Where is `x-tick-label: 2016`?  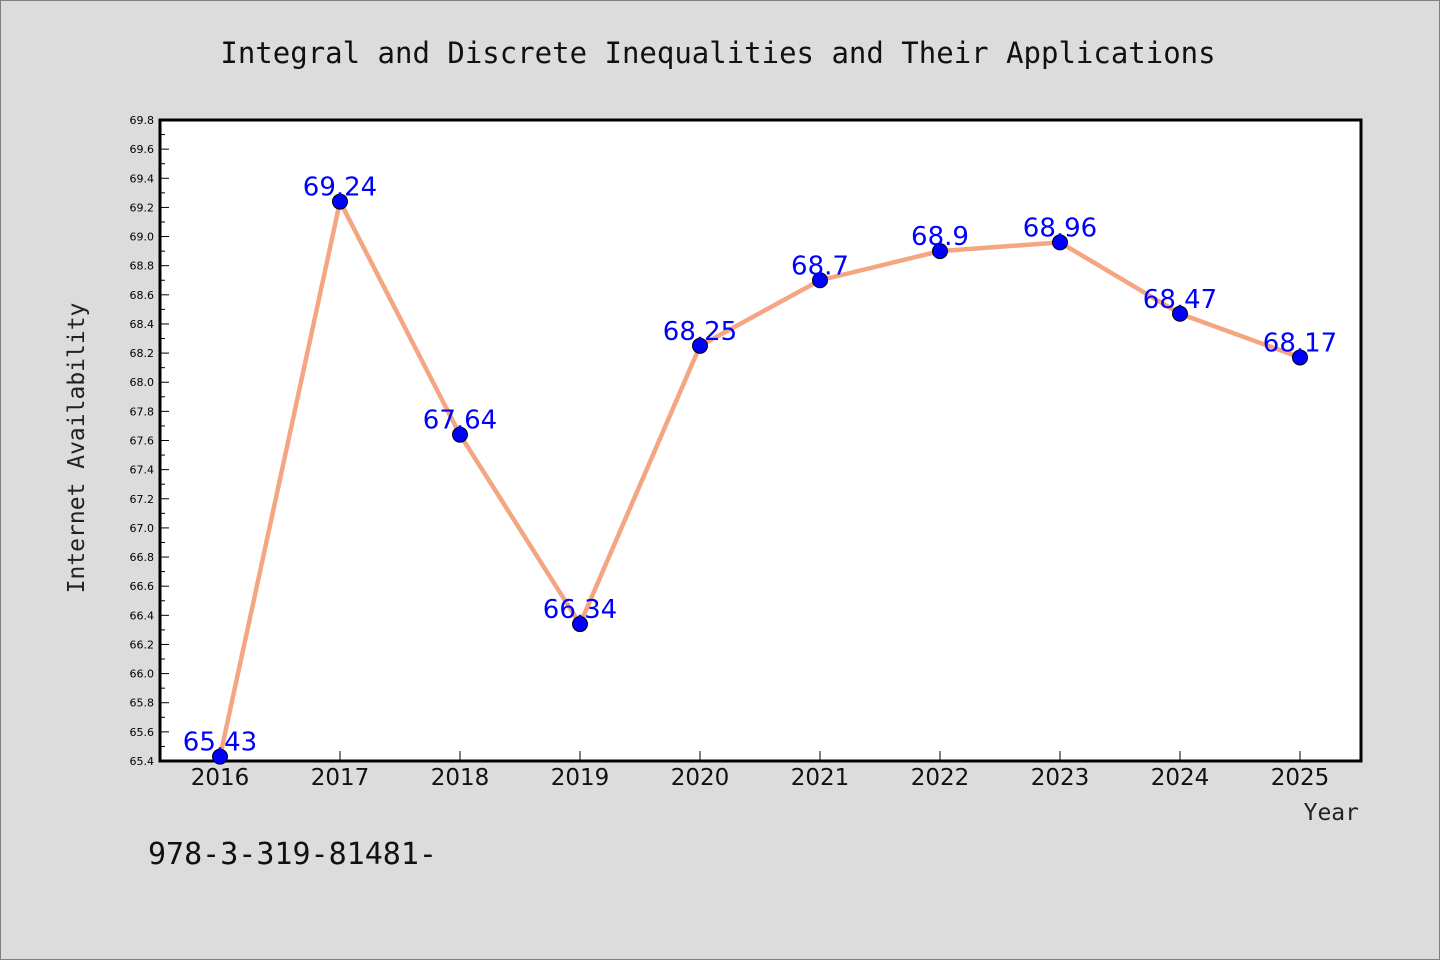 x-tick-label: 2016 is located at coordinates (220, 778).